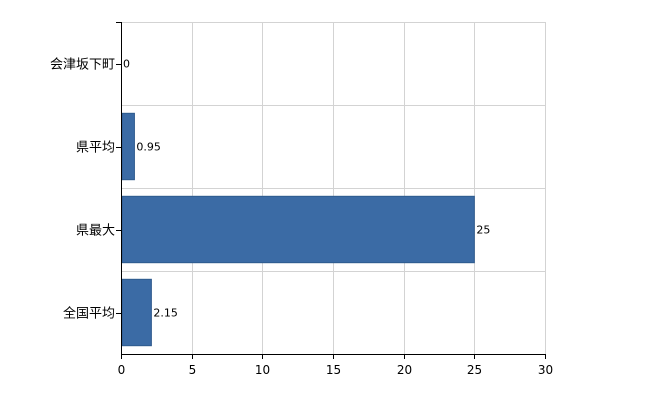 This screenshot has height=400, width=650. I want to click on x-tick-label: 10, so click(262, 370).